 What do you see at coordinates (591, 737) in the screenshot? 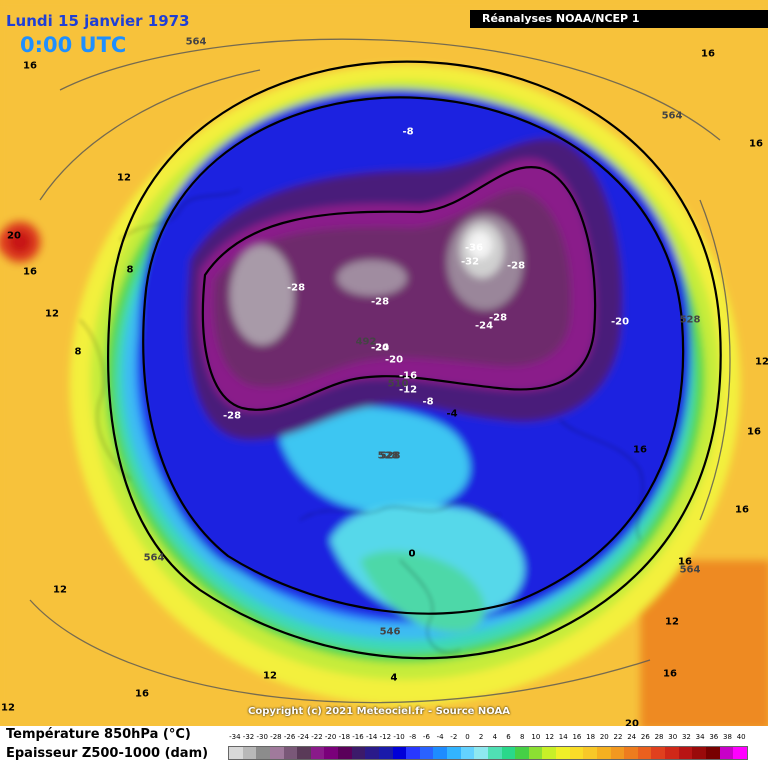
I see `legend-tick: 18` at bounding box center [591, 737].